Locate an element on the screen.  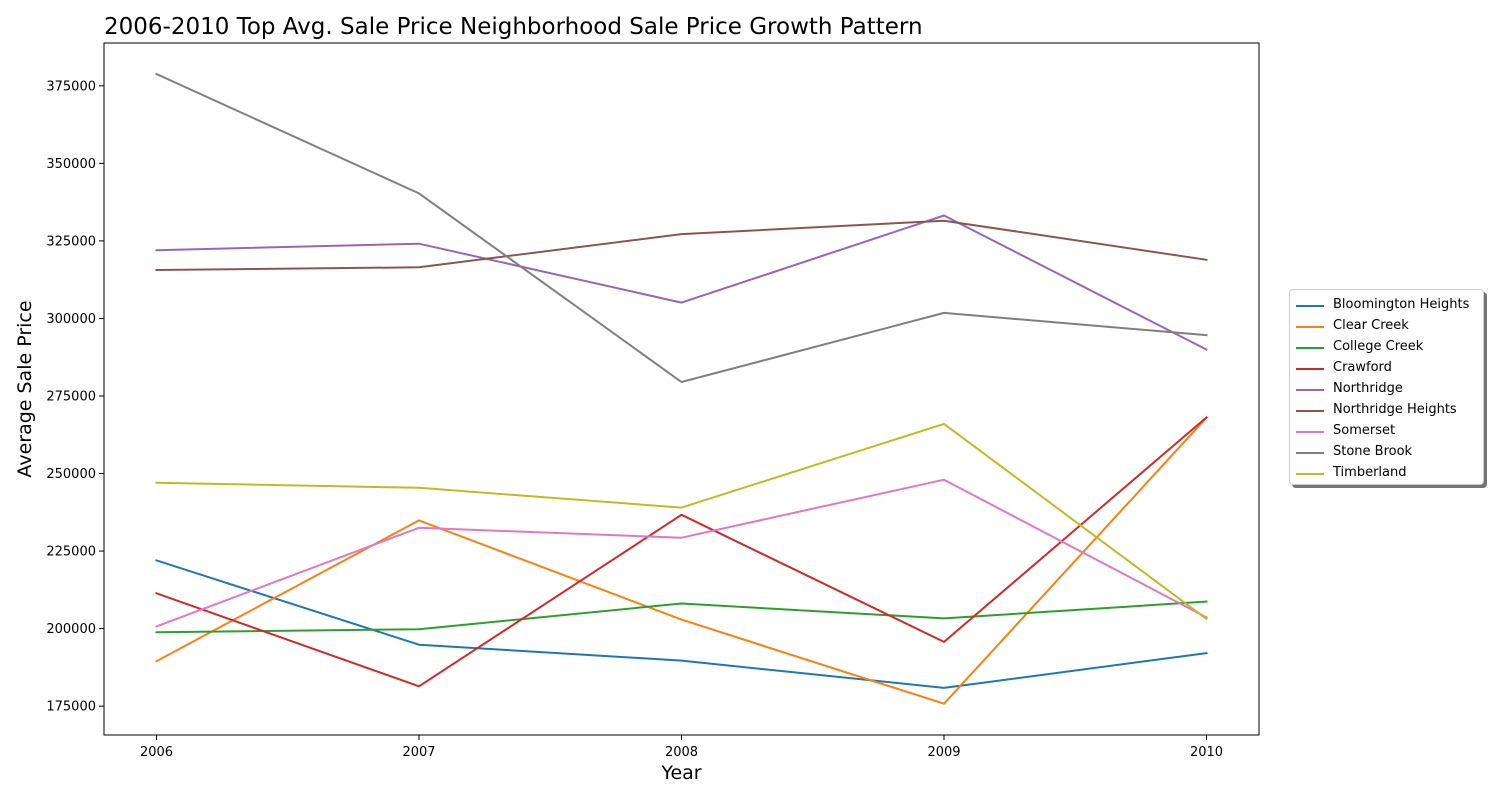
y-tick-label: 175000 is located at coordinates (71, 707).